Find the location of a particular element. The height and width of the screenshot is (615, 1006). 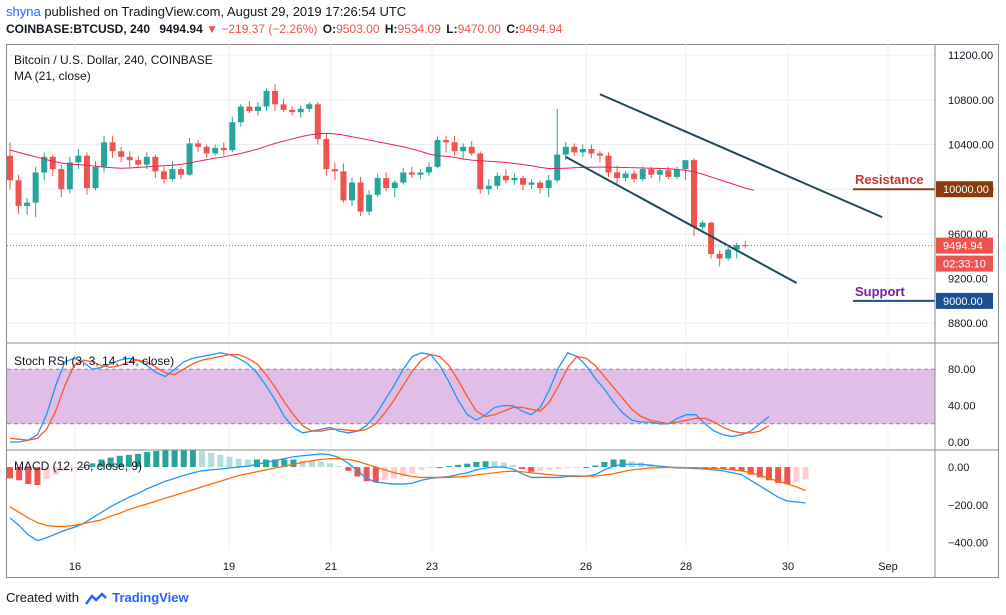

author-name: shyna is located at coordinates (23, 11).